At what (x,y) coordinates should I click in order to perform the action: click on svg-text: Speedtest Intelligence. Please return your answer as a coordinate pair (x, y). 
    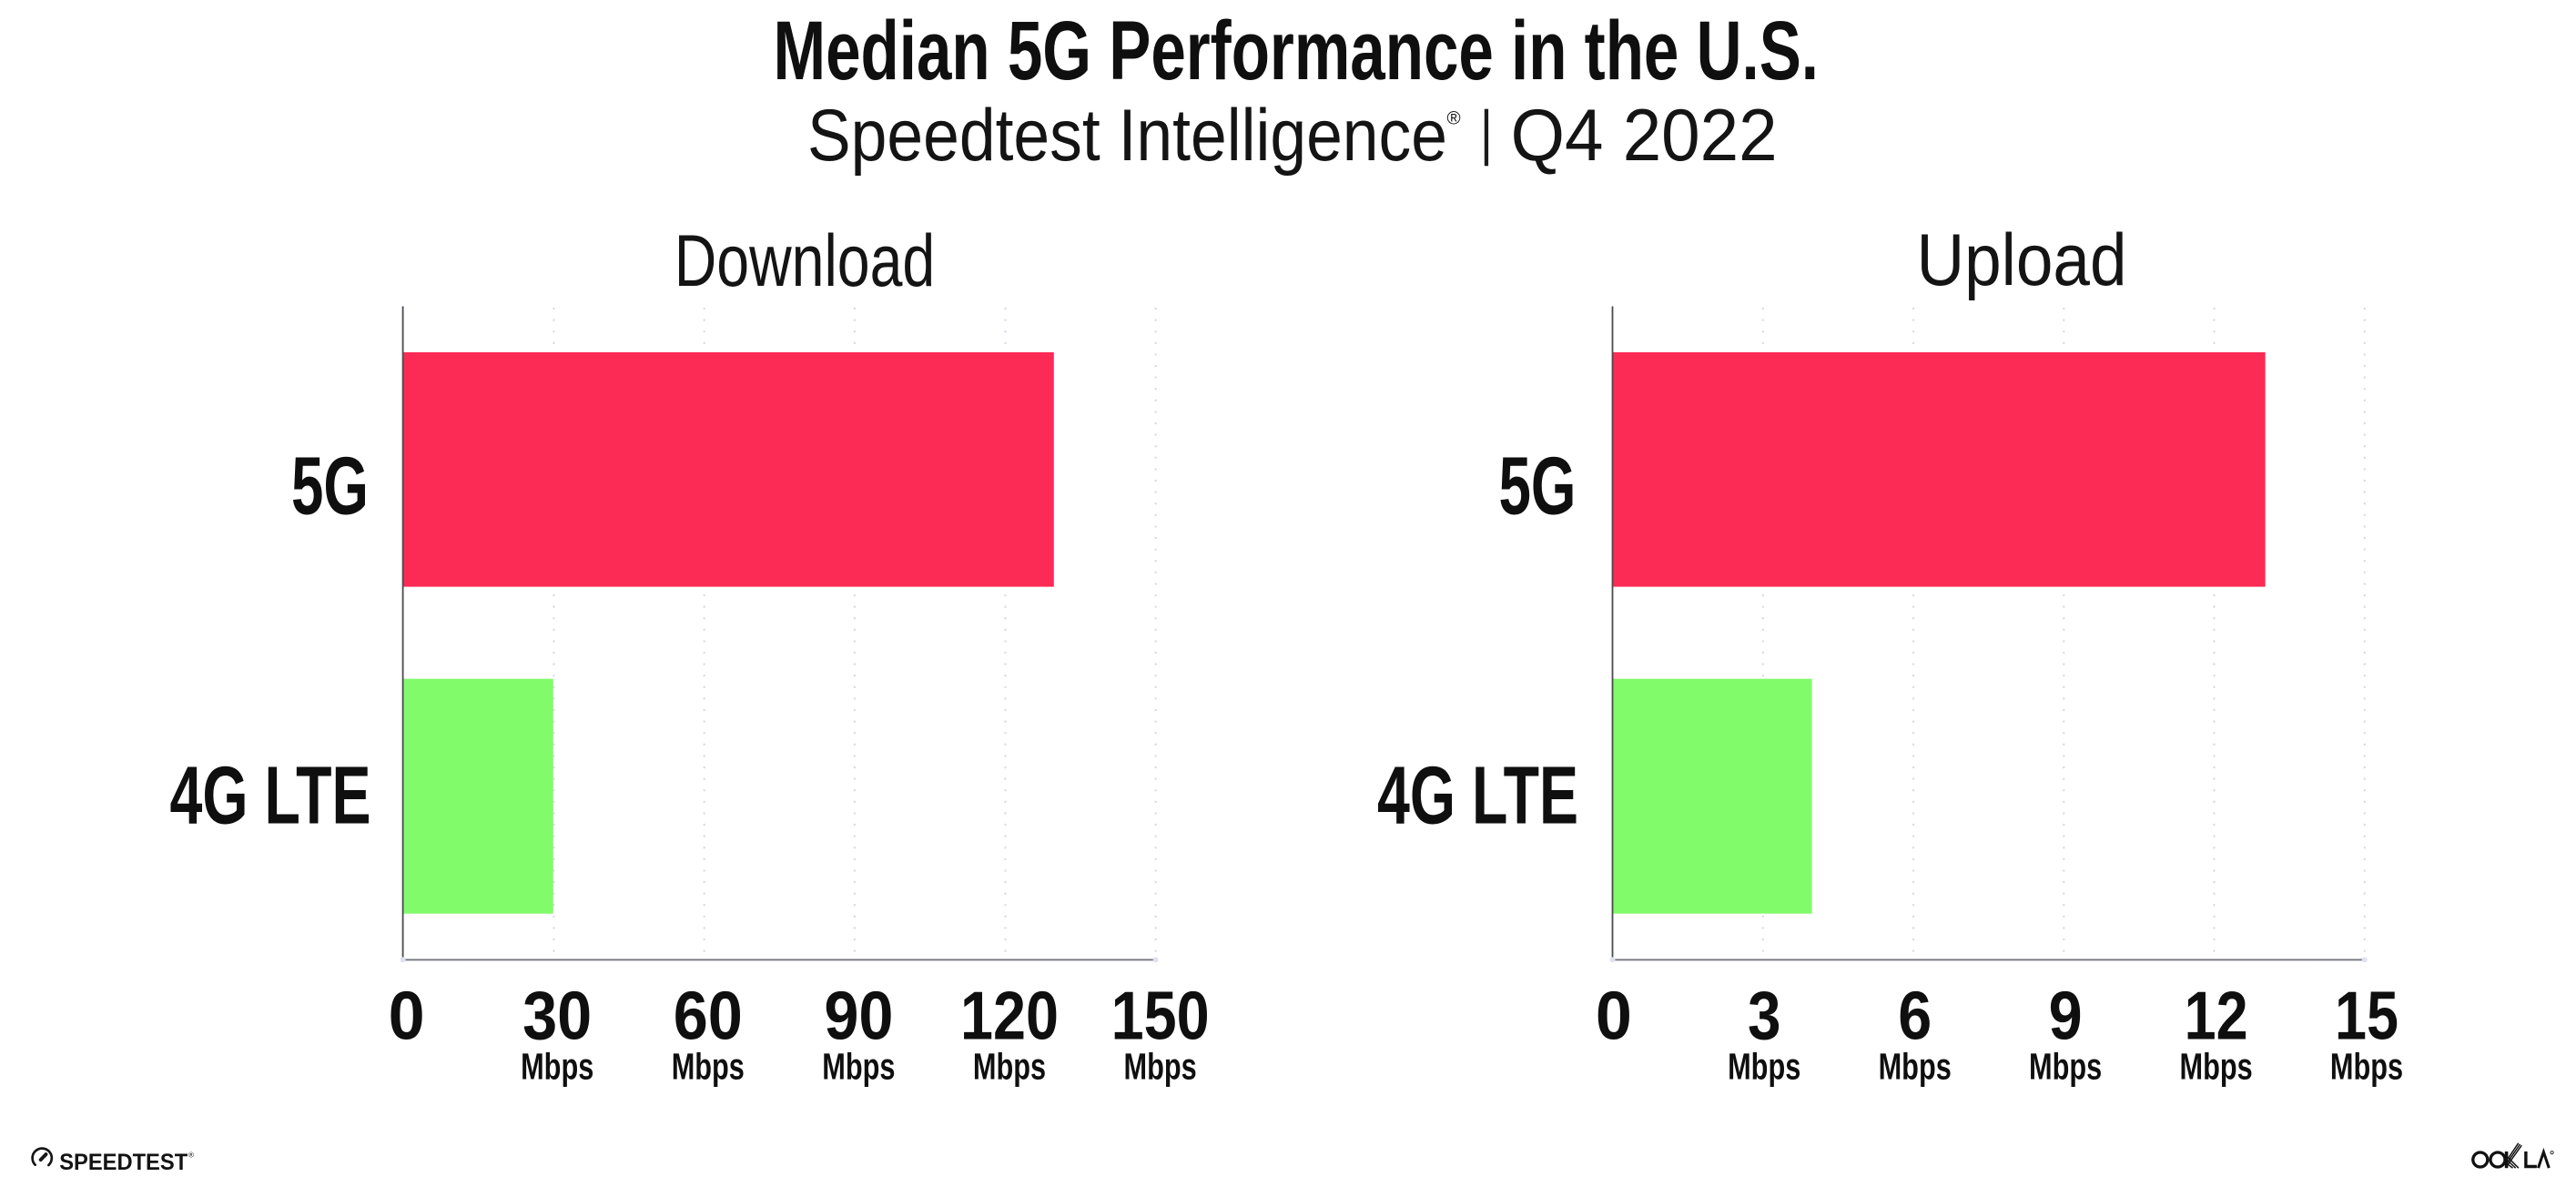
    Looking at the image, I should click on (1127, 136).